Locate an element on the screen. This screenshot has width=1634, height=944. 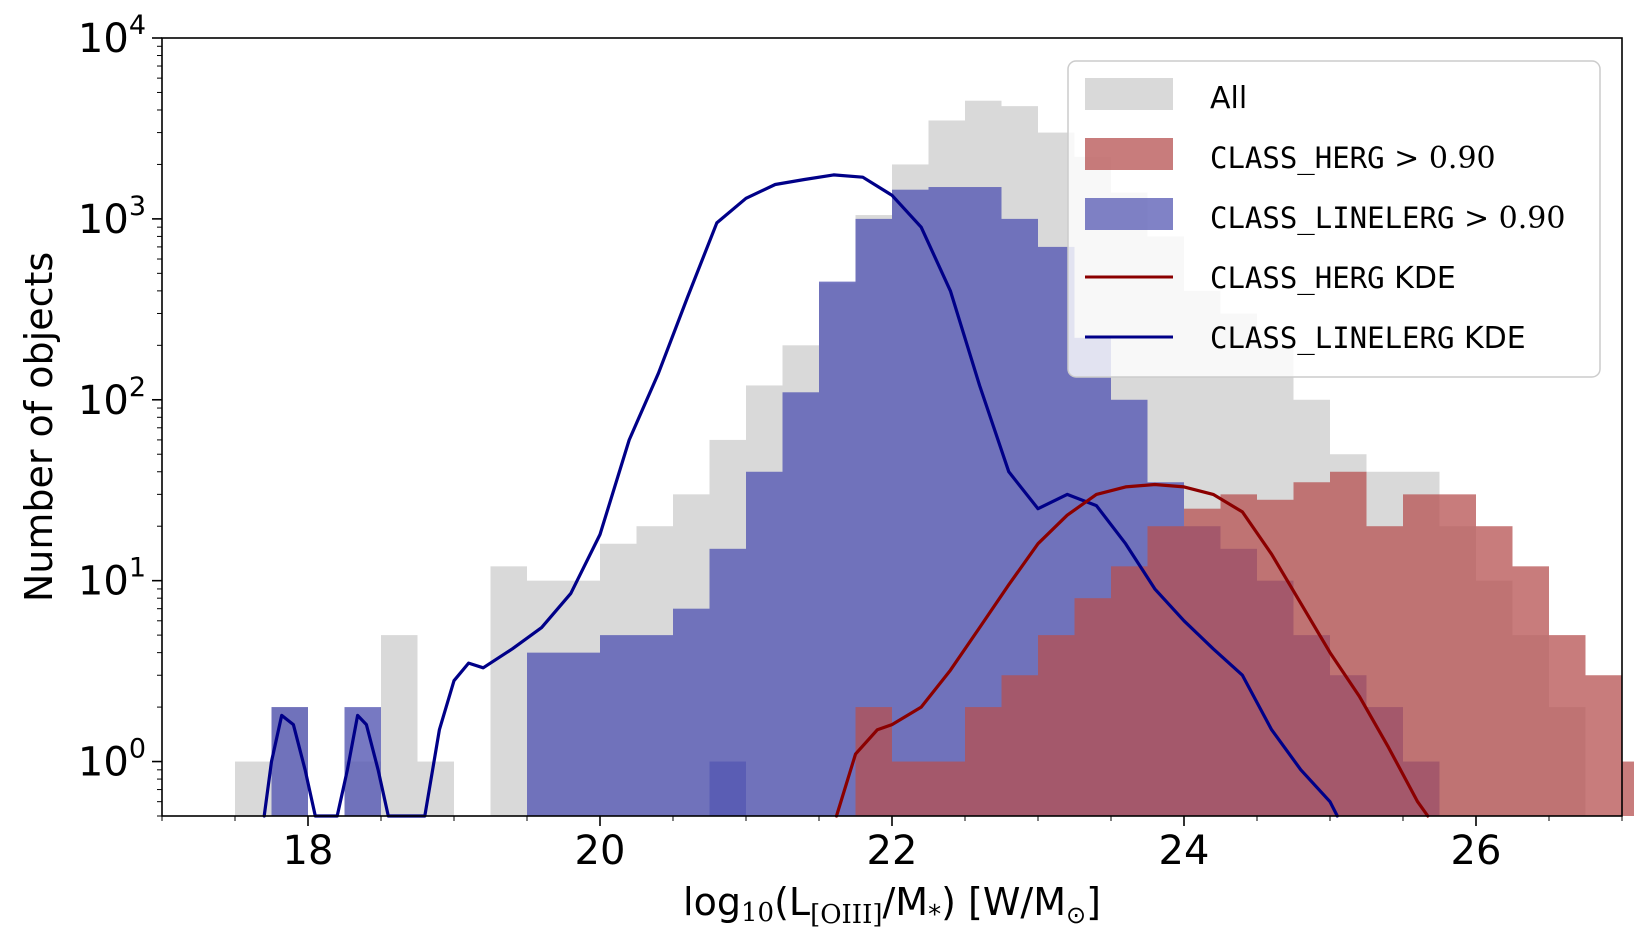
x-axis-label: log10(L[OIII]/M*) [W/M⊙] is located at coordinates (892, 905).